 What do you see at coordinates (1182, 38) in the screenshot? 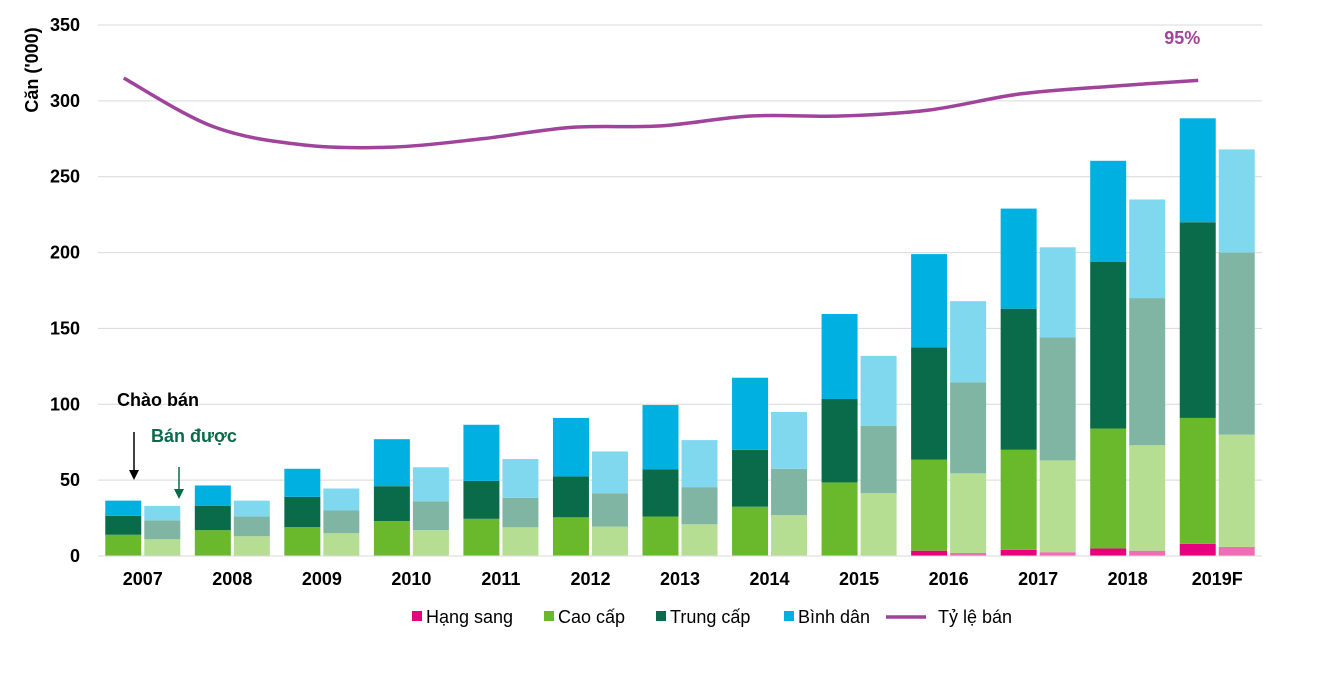
I see `line-end-label: 95%` at bounding box center [1182, 38].